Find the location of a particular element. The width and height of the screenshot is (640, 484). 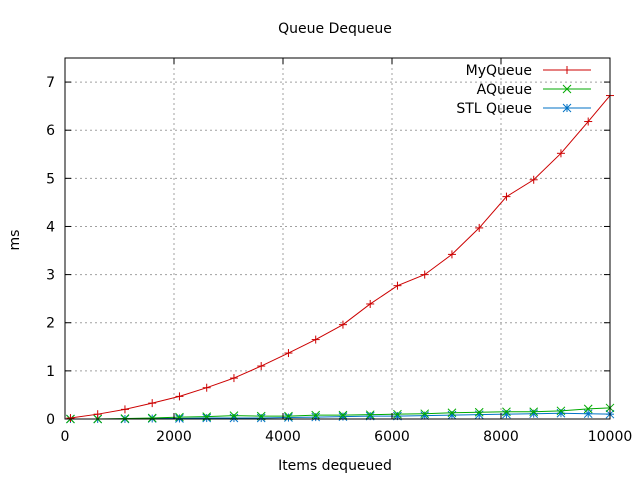

legend-item-stl-queue: STL Queue is located at coordinates (523, 109).